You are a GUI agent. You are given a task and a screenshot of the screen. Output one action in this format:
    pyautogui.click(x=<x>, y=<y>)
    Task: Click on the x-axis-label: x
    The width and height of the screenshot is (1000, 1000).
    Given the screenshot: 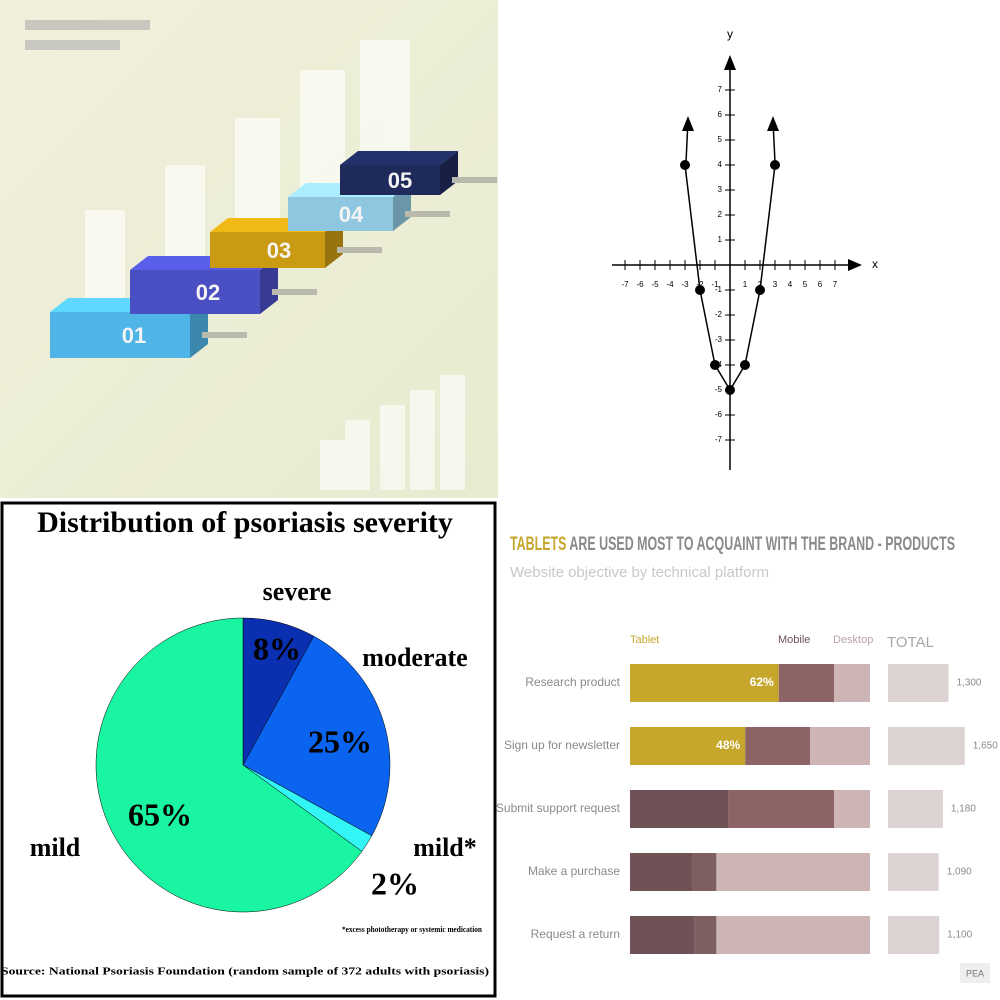 What is the action you would take?
    pyautogui.click(x=875, y=264)
    